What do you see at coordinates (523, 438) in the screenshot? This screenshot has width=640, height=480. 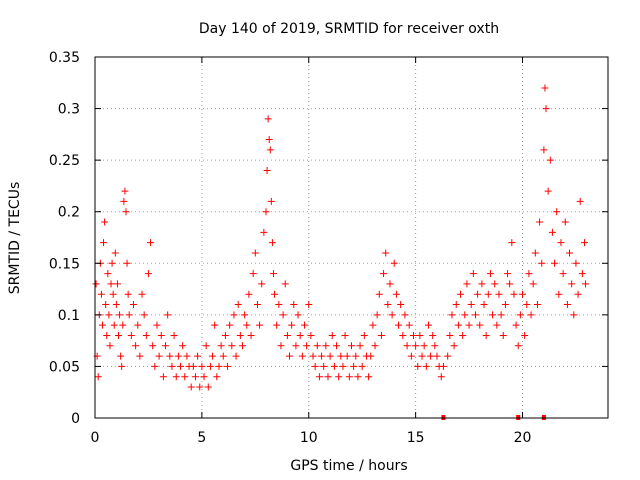 I see `x-tick-label: 20` at bounding box center [523, 438].